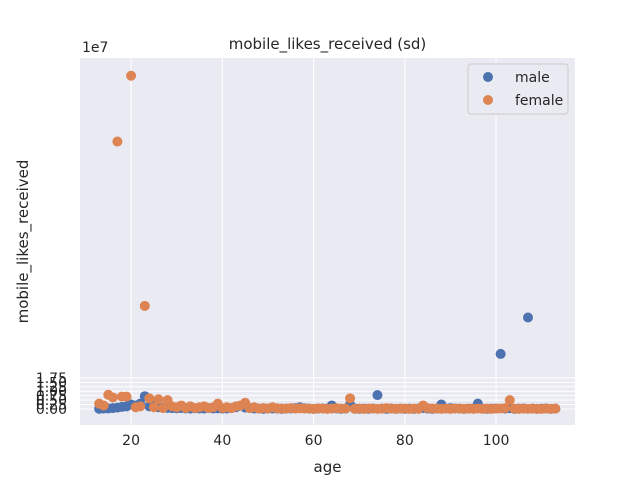  I want to click on y-tick-label: 0.25, so click(51, 406).